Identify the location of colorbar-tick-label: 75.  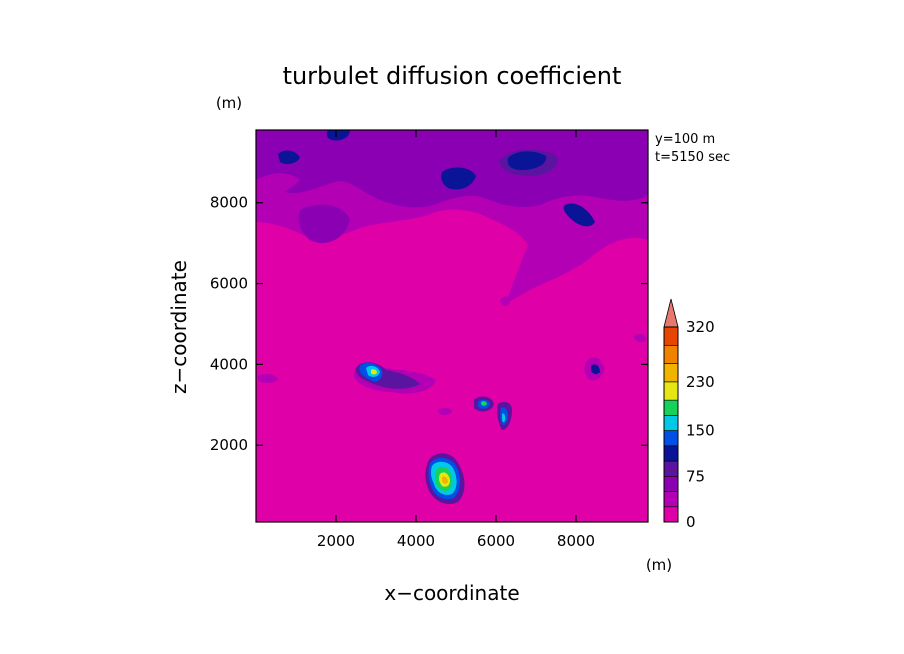
(695, 476).